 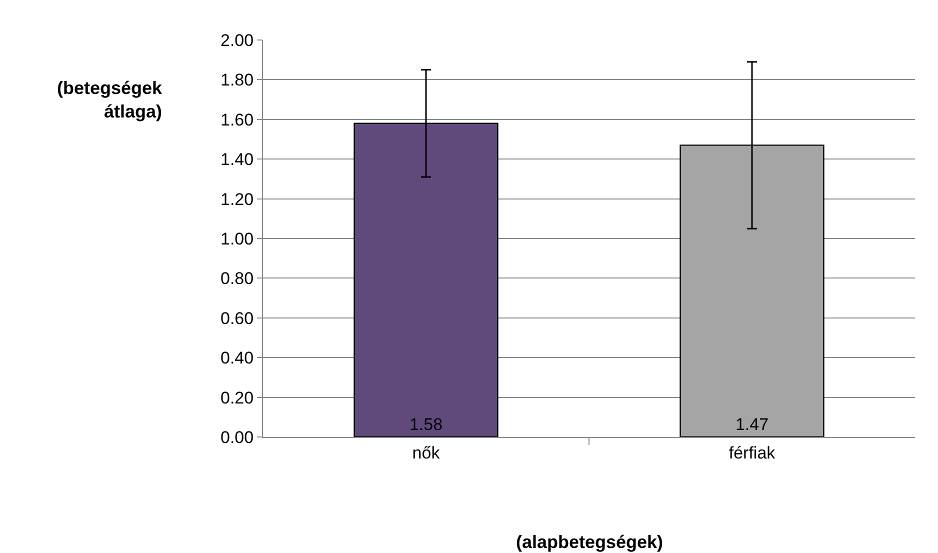 What do you see at coordinates (237, 238) in the screenshot?
I see `y-tick-label: 1.00` at bounding box center [237, 238].